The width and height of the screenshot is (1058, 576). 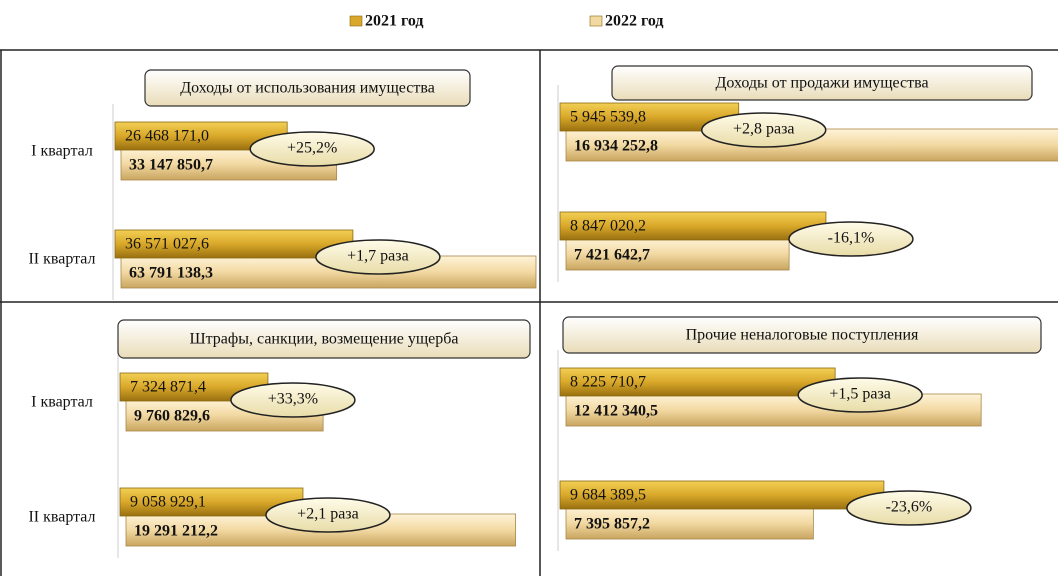 I want to click on change-label: +2,8 раза, so click(x=764, y=129).